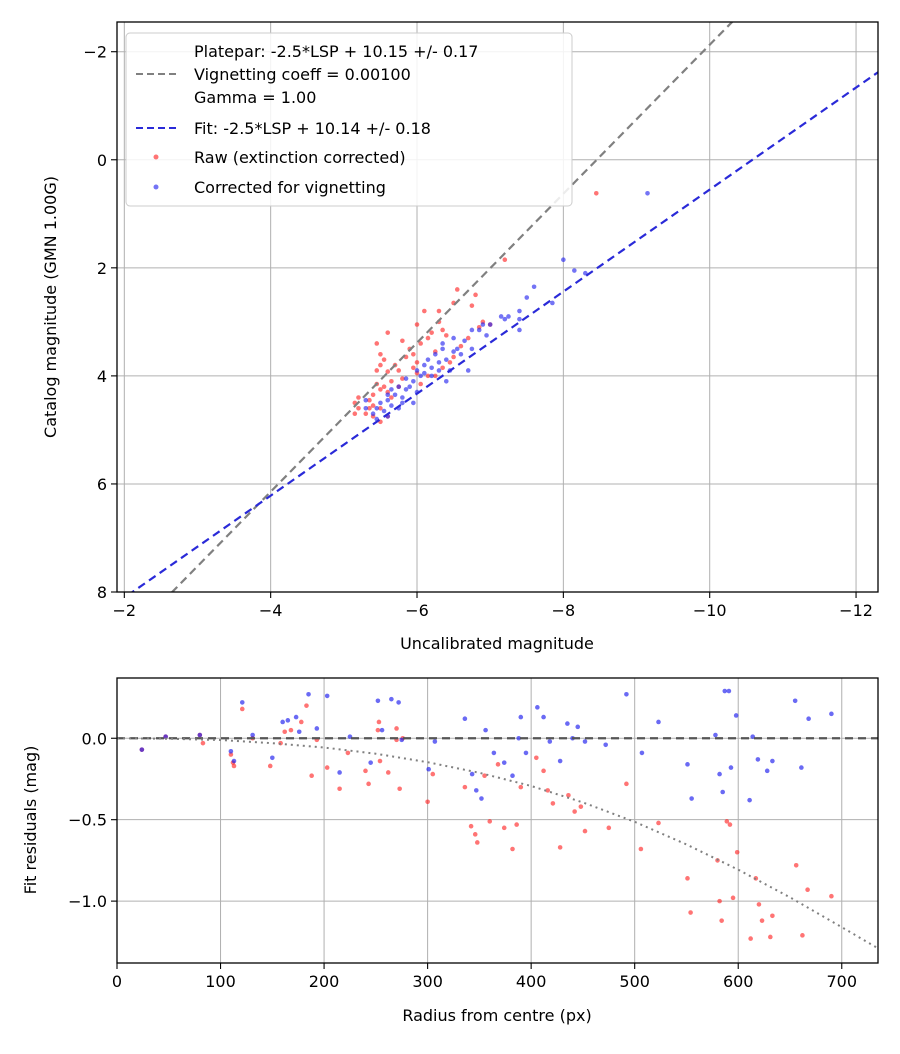 The image size is (900, 1054). What do you see at coordinates (417, 610) in the screenshot?
I see `top-x-tick-label: −6` at bounding box center [417, 610].